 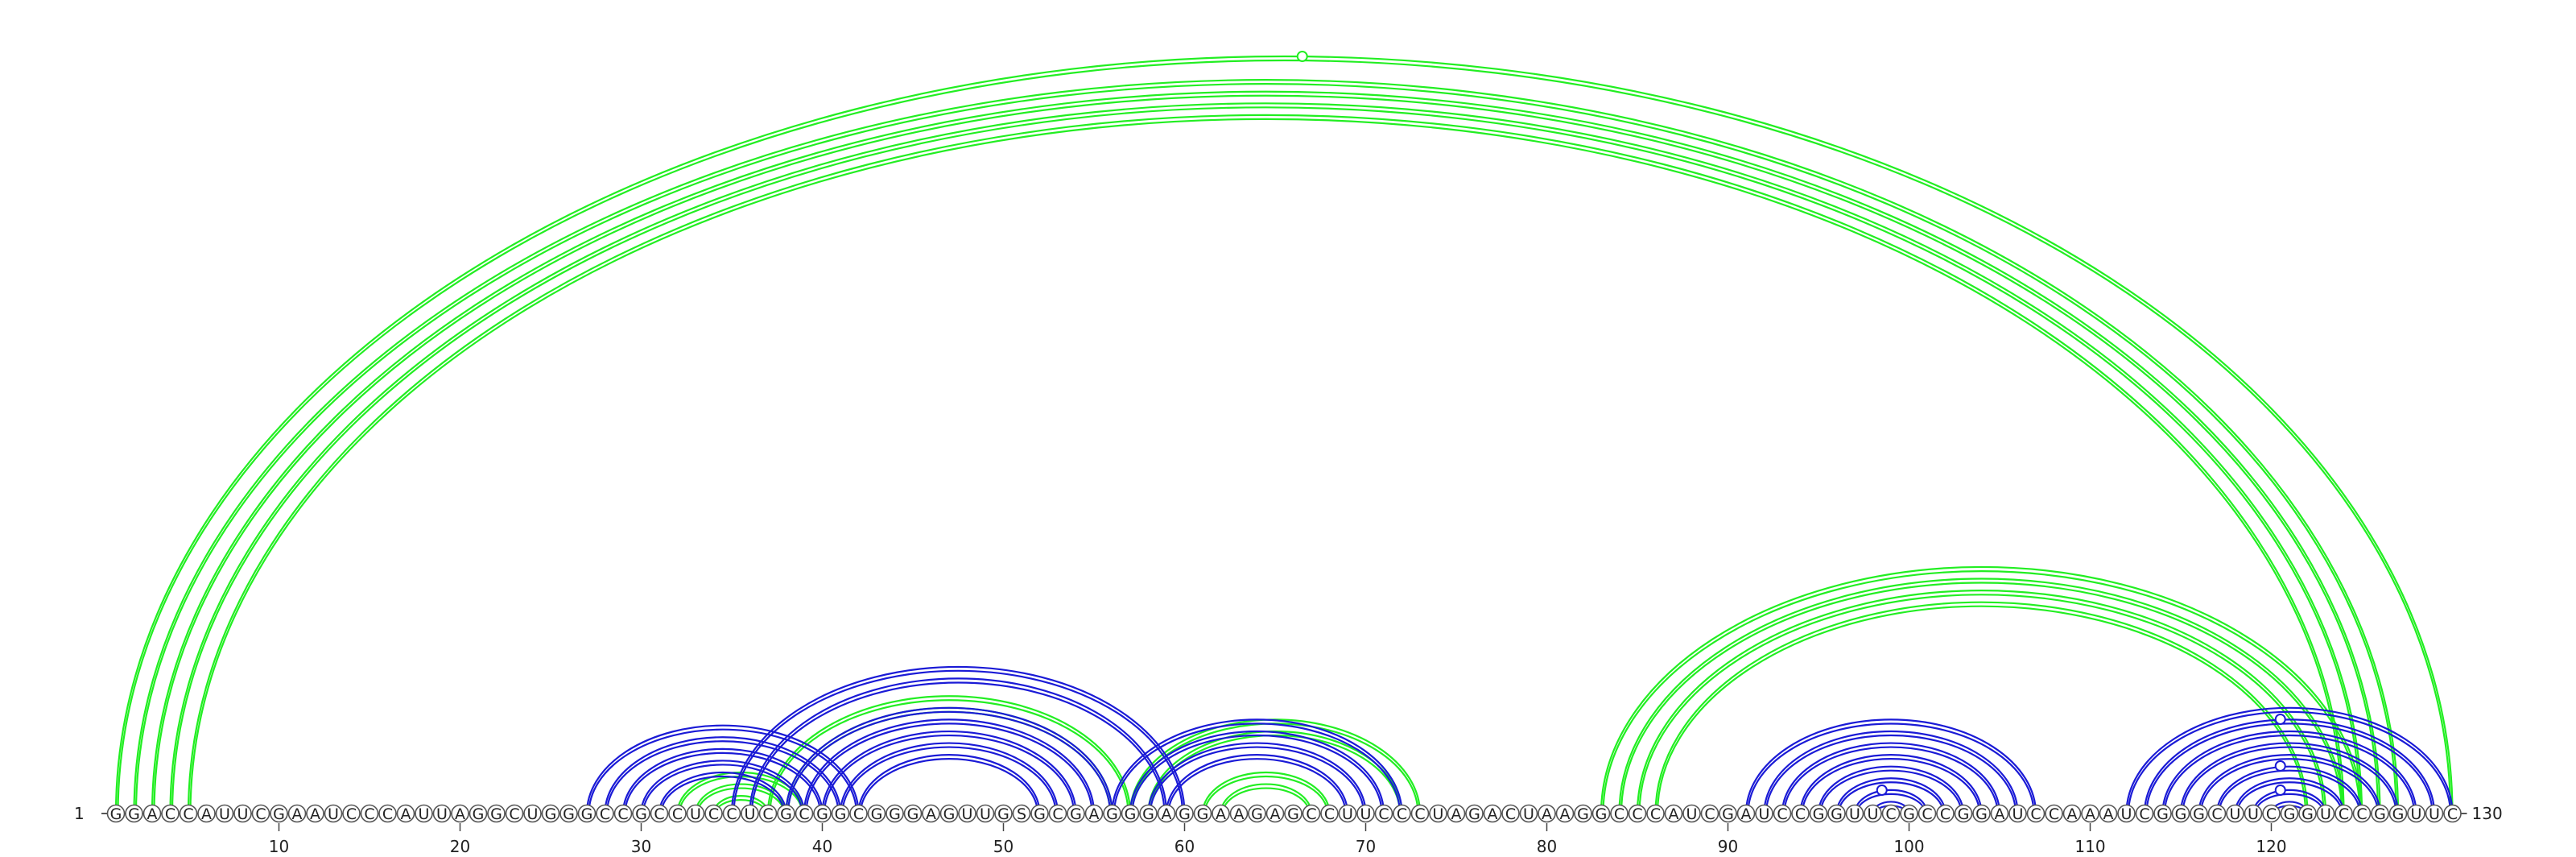 What do you see at coordinates (369, 814) in the screenshot?
I see `nucleotide-15: C` at bounding box center [369, 814].